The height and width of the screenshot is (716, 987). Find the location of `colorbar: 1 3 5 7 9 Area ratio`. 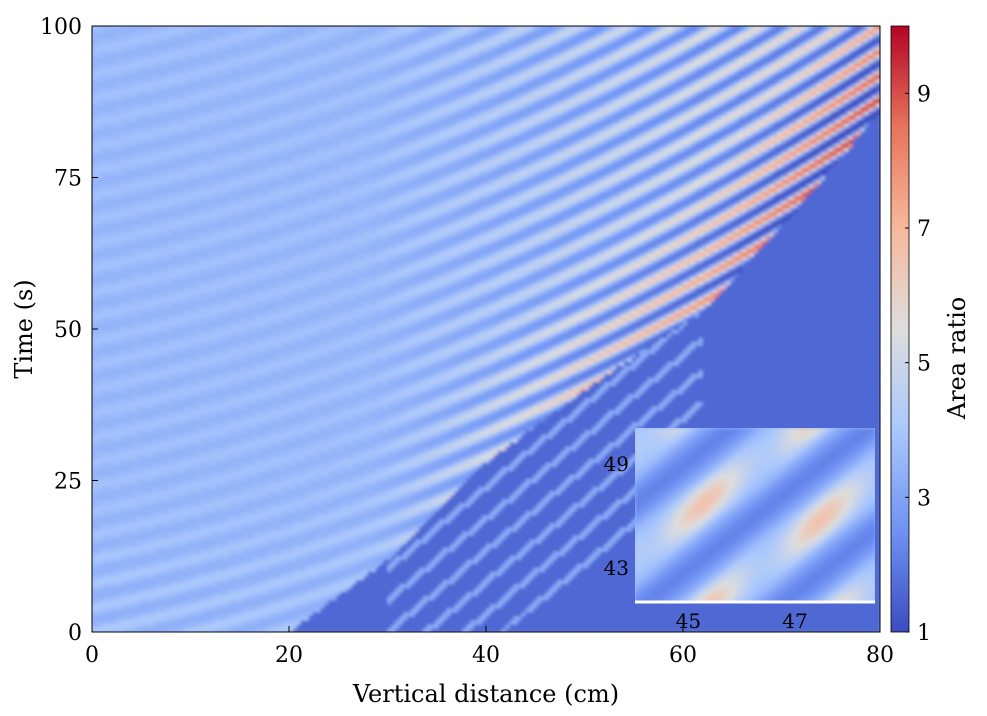

colorbar: 1 3 5 7 9 Area ratio is located at coordinates (930, 335).